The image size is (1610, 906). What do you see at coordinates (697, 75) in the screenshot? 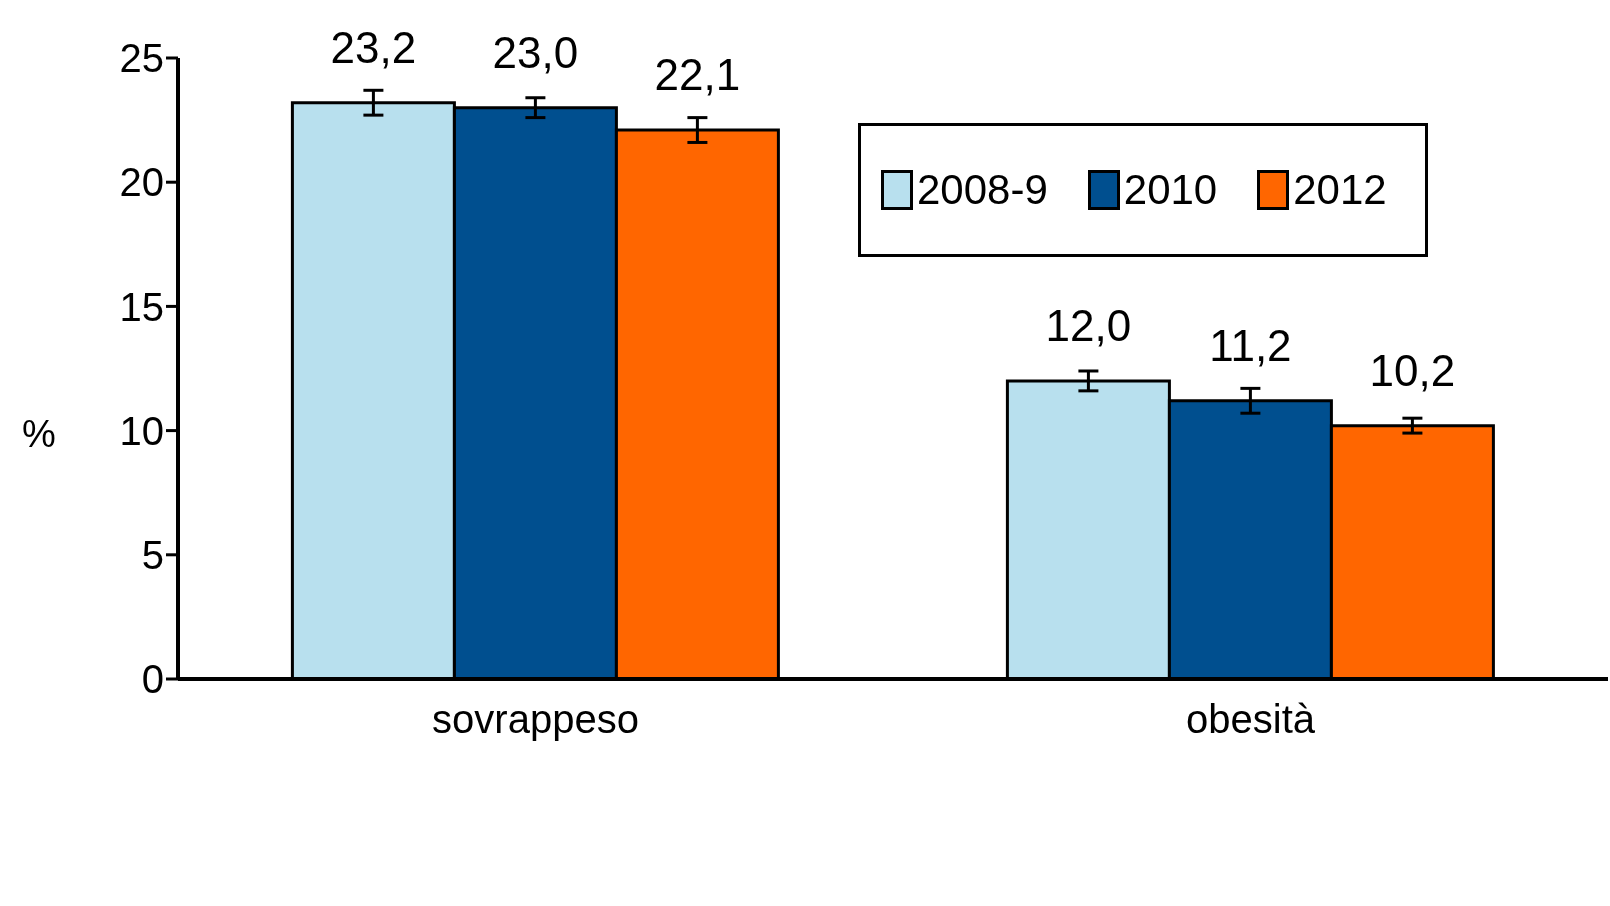
I see `data-label: 22,1` at bounding box center [697, 75].